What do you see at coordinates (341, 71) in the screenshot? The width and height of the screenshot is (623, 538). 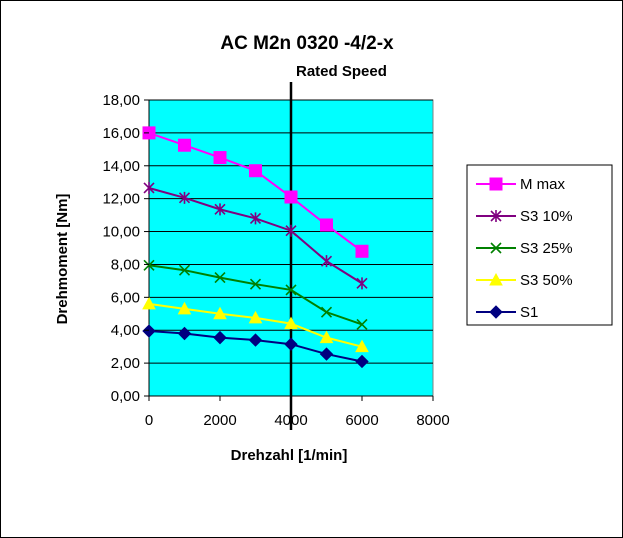 I see `rated-speed-label: Rated Speed` at bounding box center [341, 71].